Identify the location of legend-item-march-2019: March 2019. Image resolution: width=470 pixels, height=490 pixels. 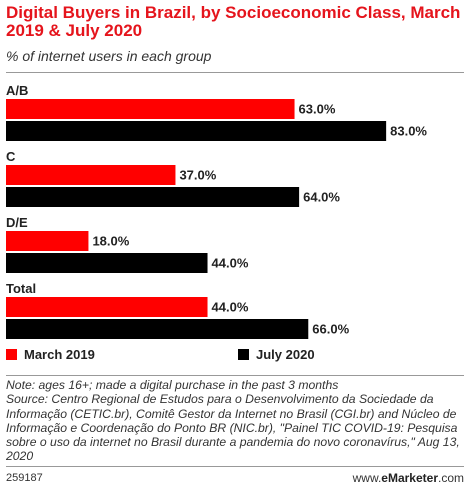
(50, 354).